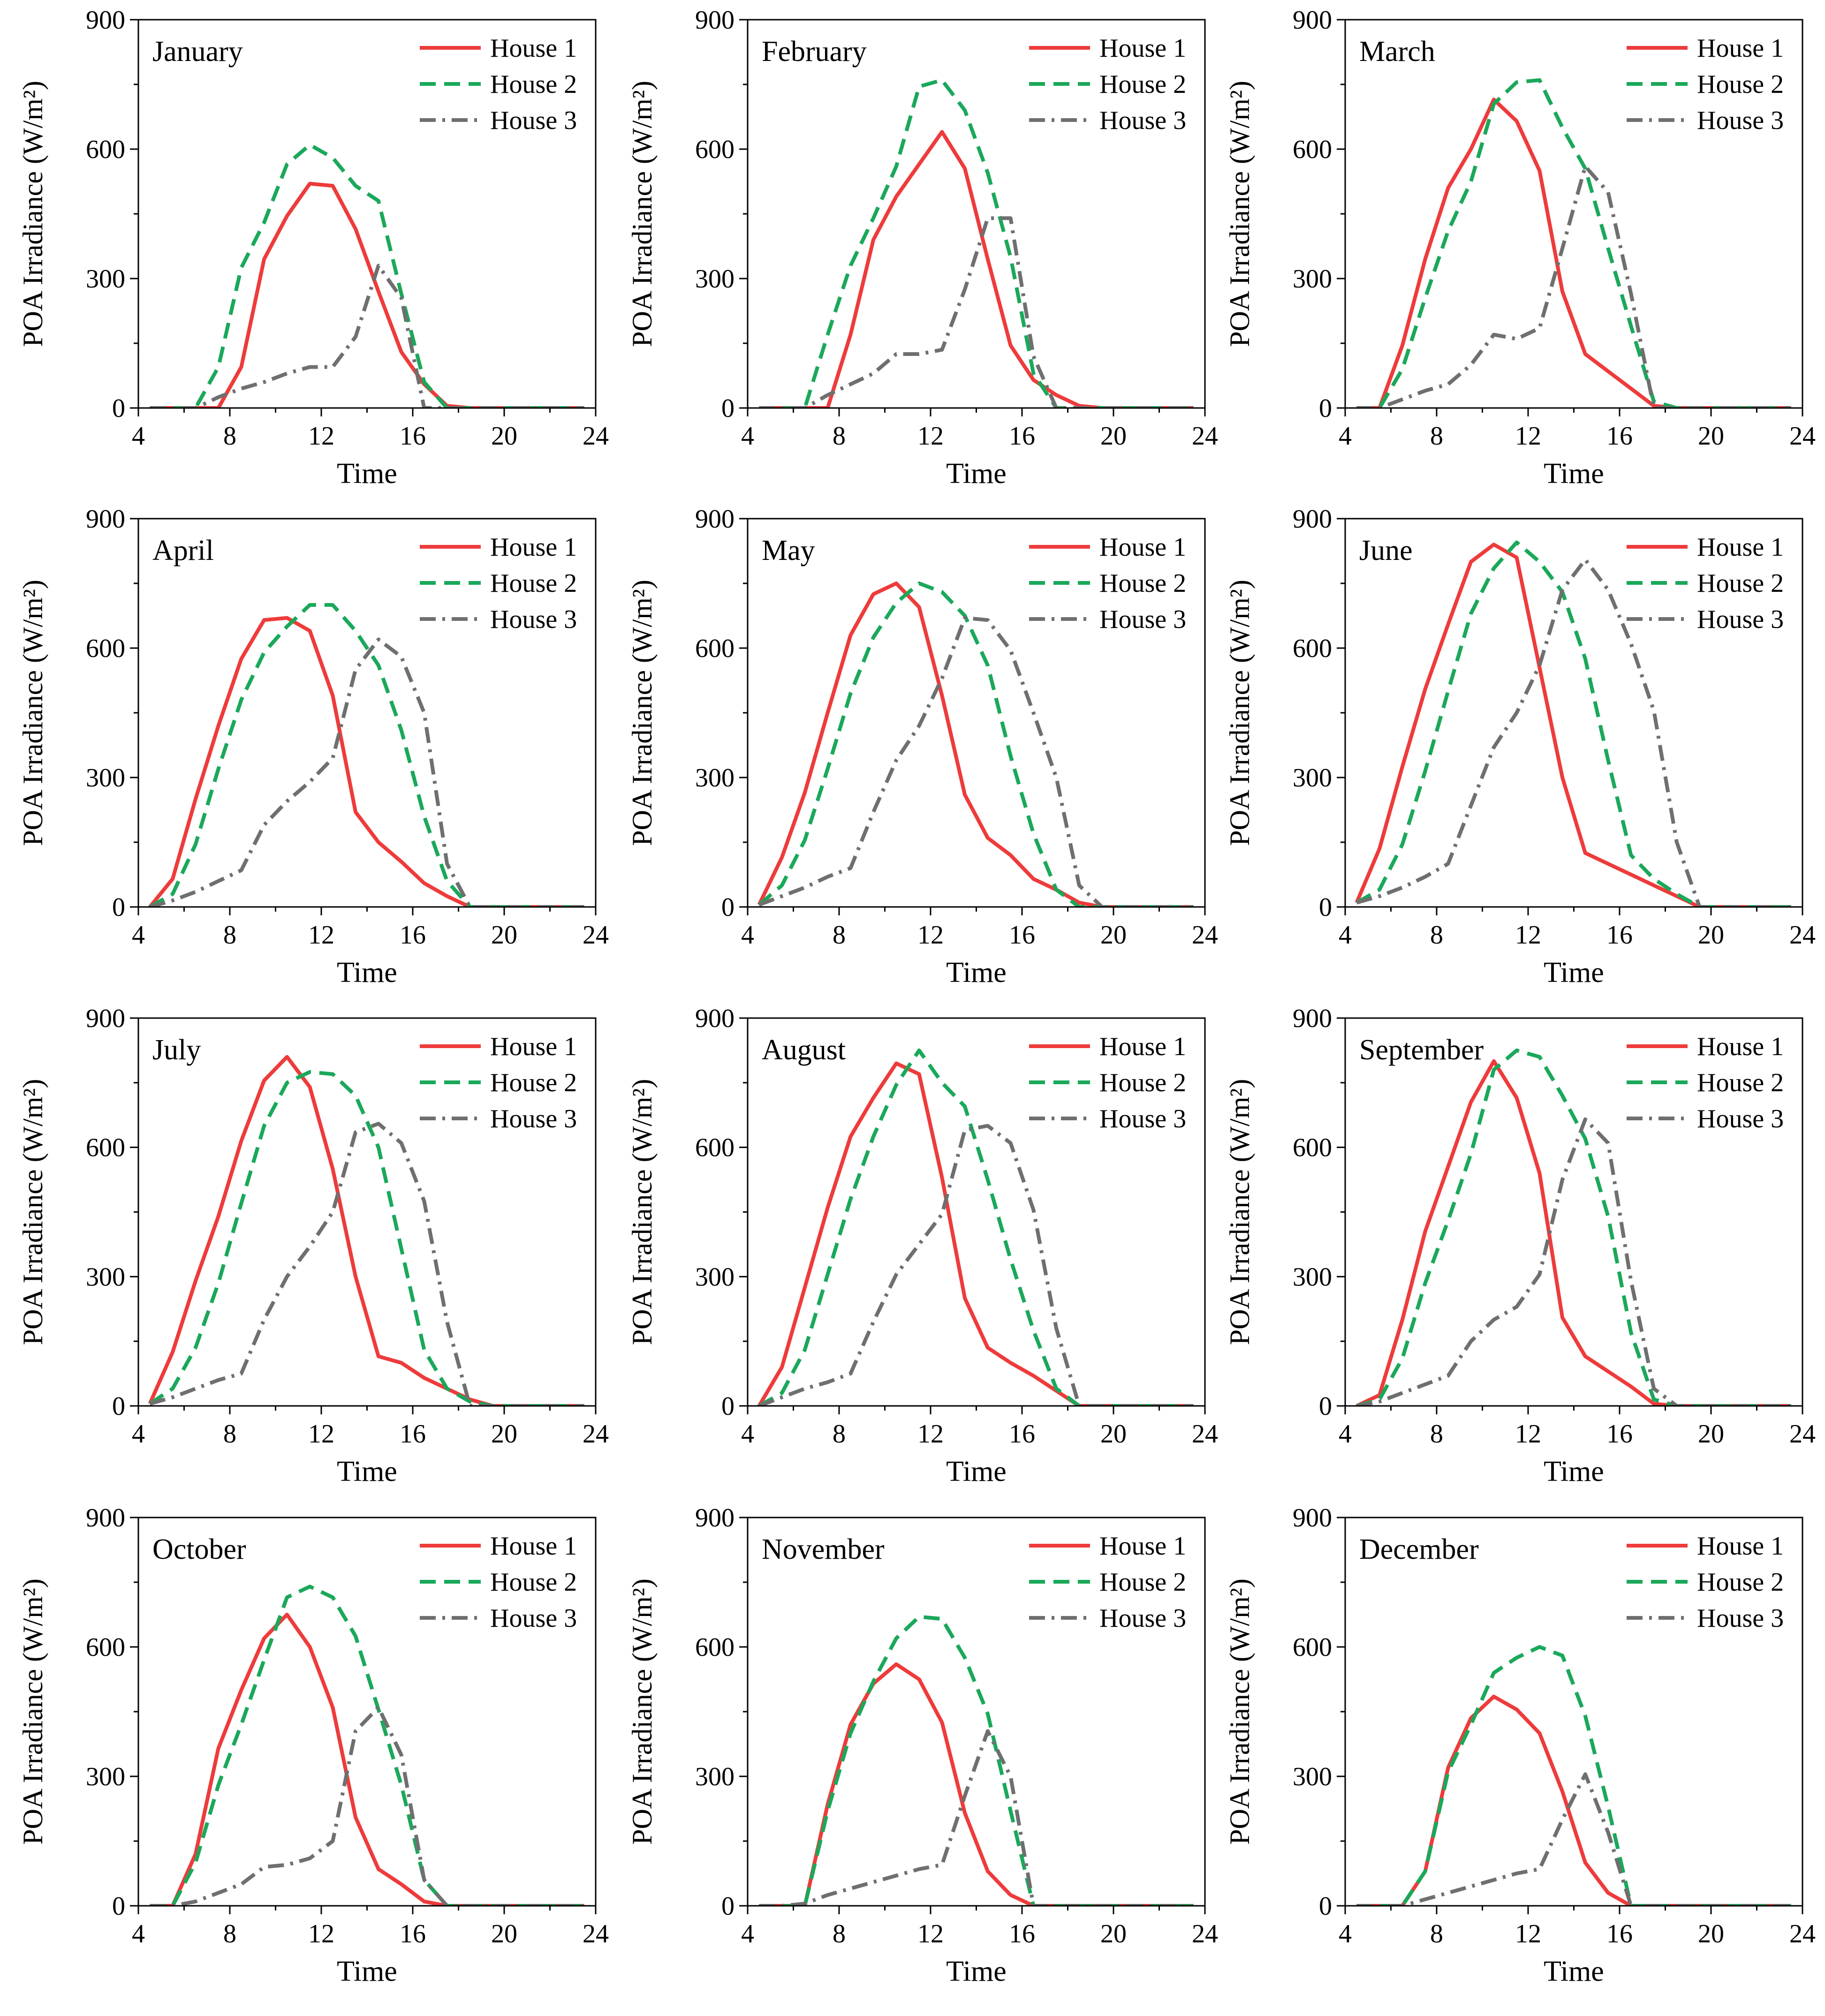 This screenshot has height=2016, width=1825. I want to click on panel-title: November, so click(824, 1549).